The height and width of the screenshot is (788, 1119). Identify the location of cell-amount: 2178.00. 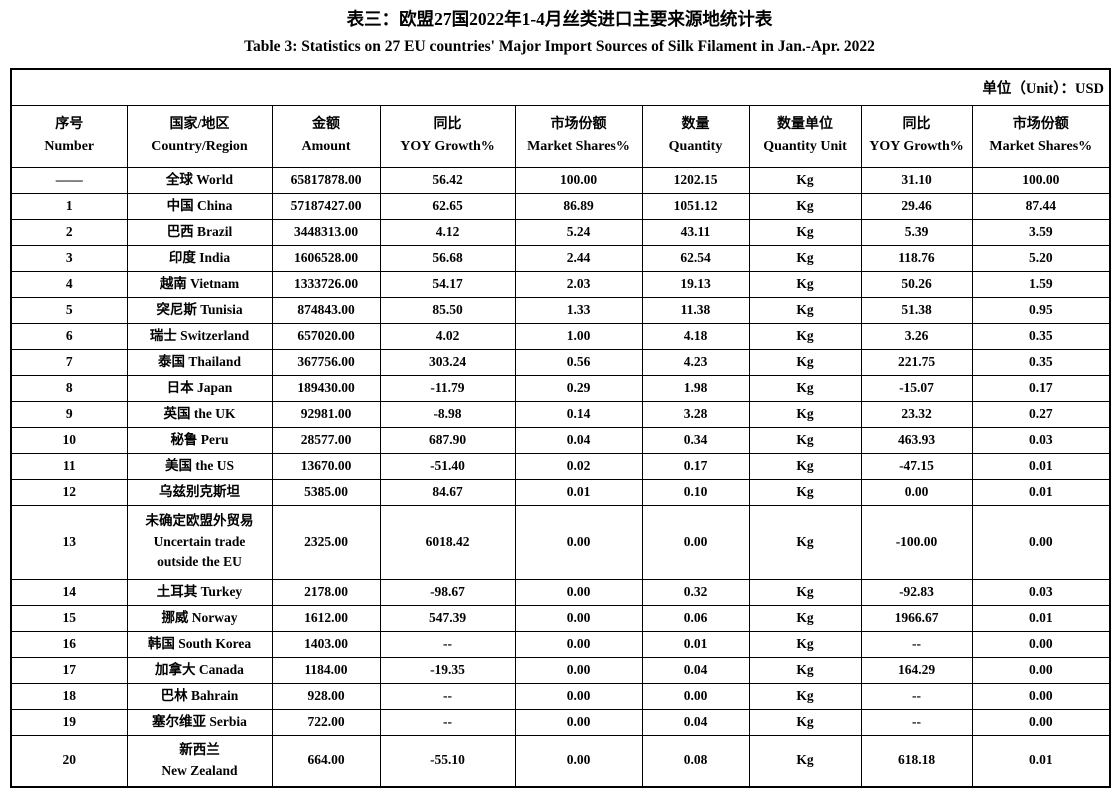
(326, 592).